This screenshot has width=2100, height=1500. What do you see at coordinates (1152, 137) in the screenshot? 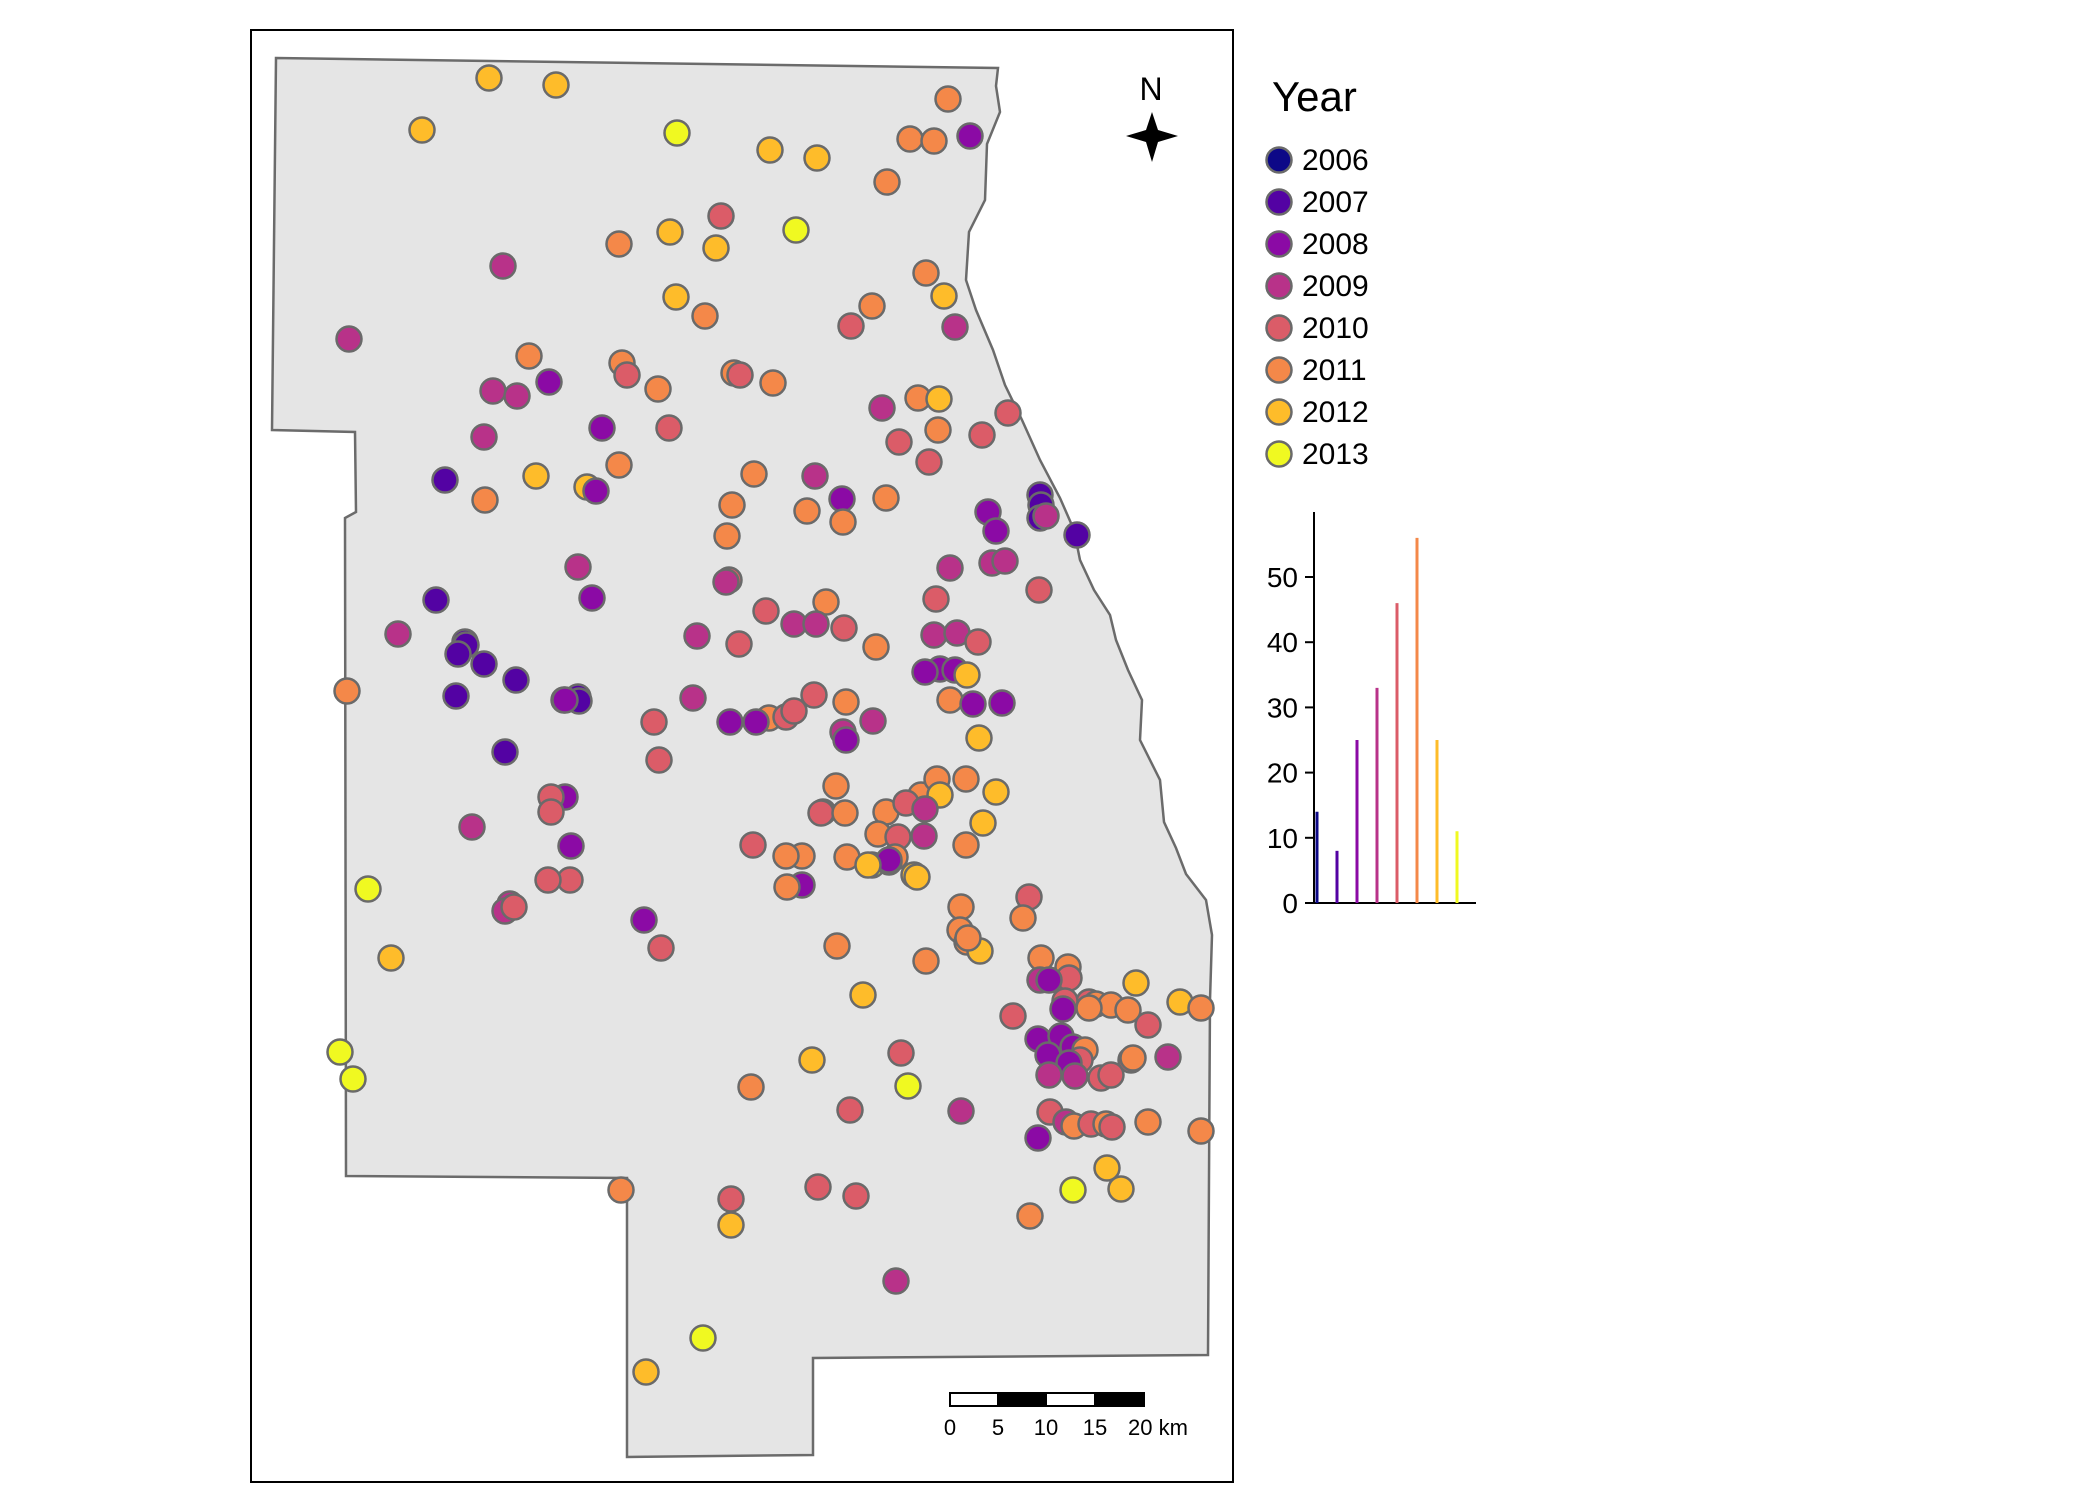
I see `north-arrow-icon` at bounding box center [1152, 137].